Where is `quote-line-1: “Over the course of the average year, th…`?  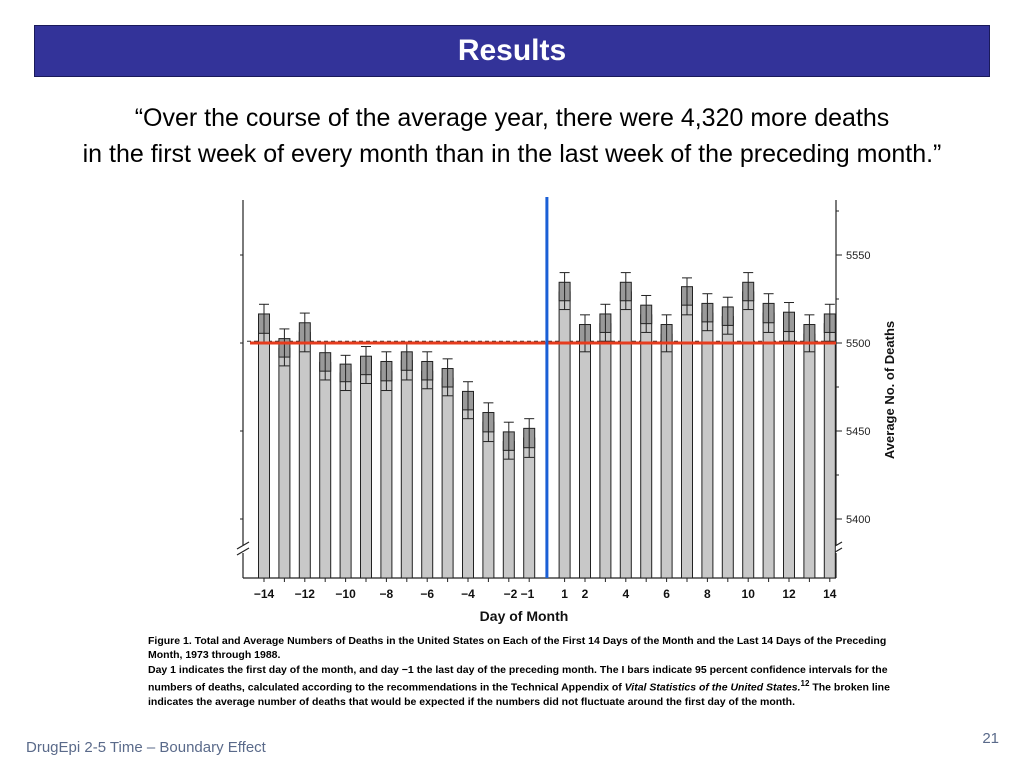 quote-line-1: “Over the course of the average year, th… is located at coordinates (512, 118).